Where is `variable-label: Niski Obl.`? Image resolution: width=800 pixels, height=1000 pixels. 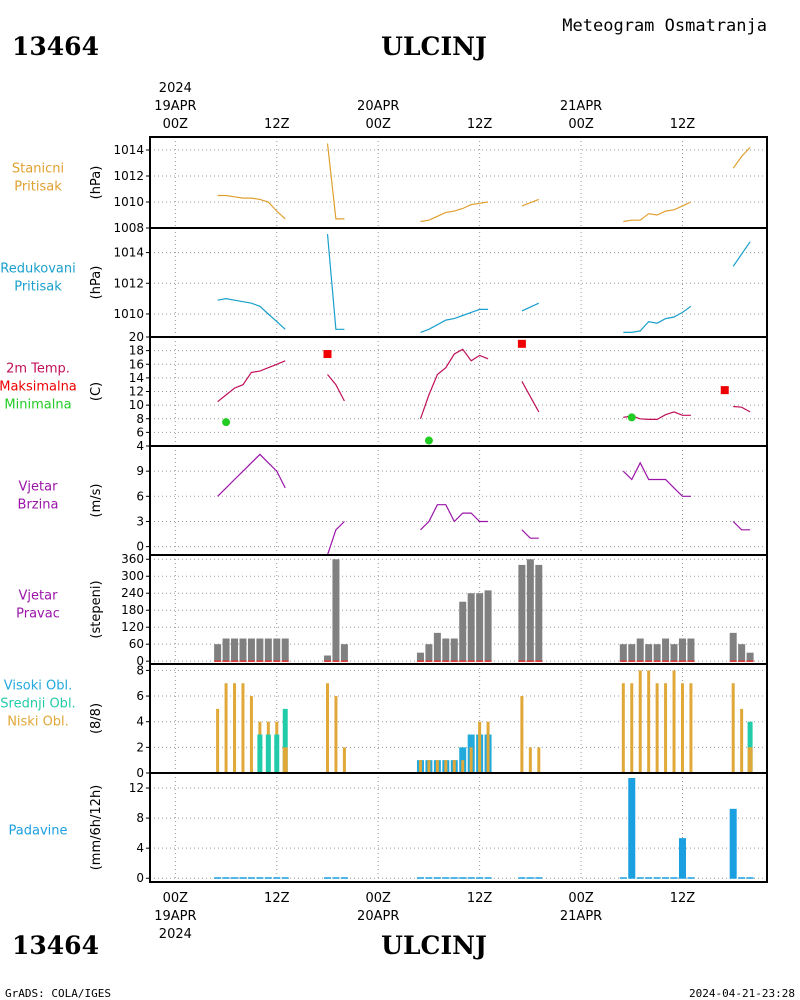
variable-label: Niski Obl. is located at coordinates (38, 722).